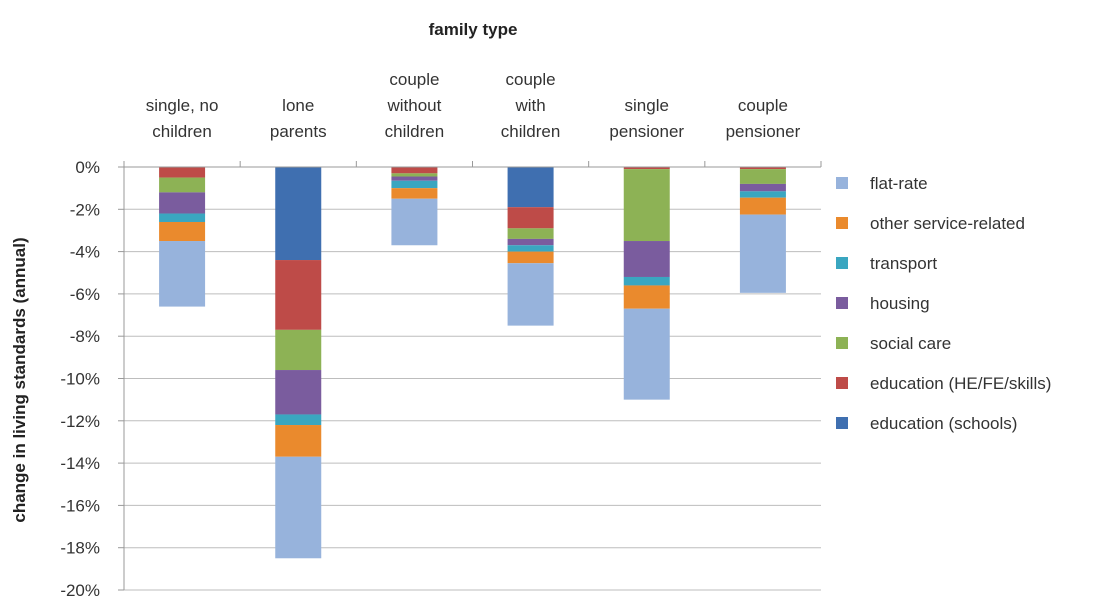 The height and width of the screenshot is (599, 1105). Describe the element at coordinates (473, 29) in the screenshot. I see `chart-title: family type` at that location.